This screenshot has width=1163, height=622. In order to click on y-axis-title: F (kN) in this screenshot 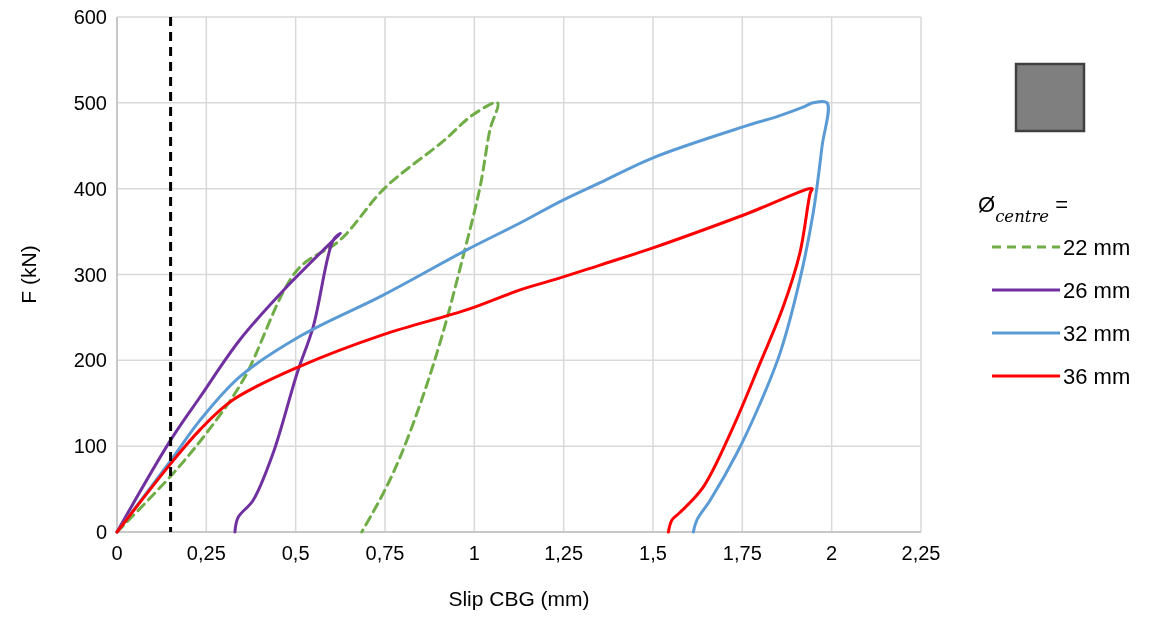, I will do `click(28, 274)`.